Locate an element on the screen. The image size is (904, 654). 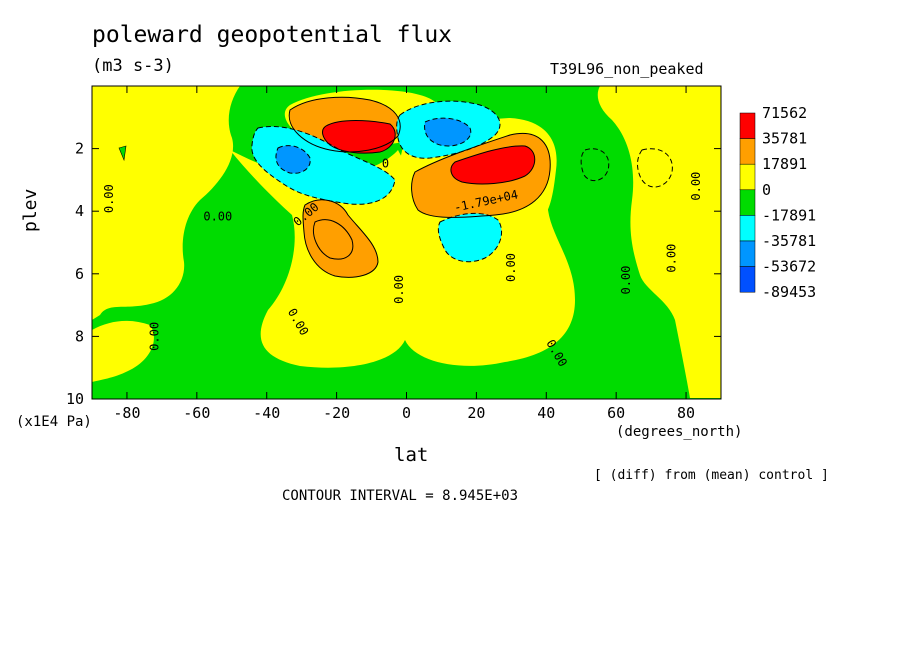
contour-lines is located at coordinates (419, 187).